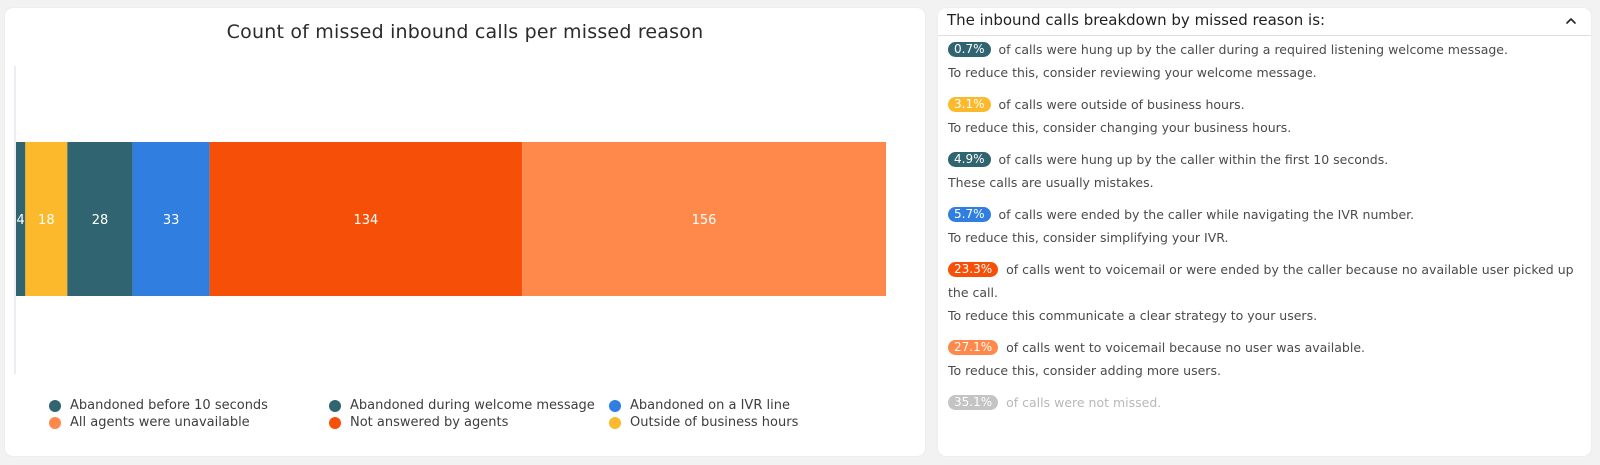  What do you see at coordinates (169, 405) in the screenshot?
I see `legend-label: Abandoned before 10 seconds` at bounding box center [169, 405].